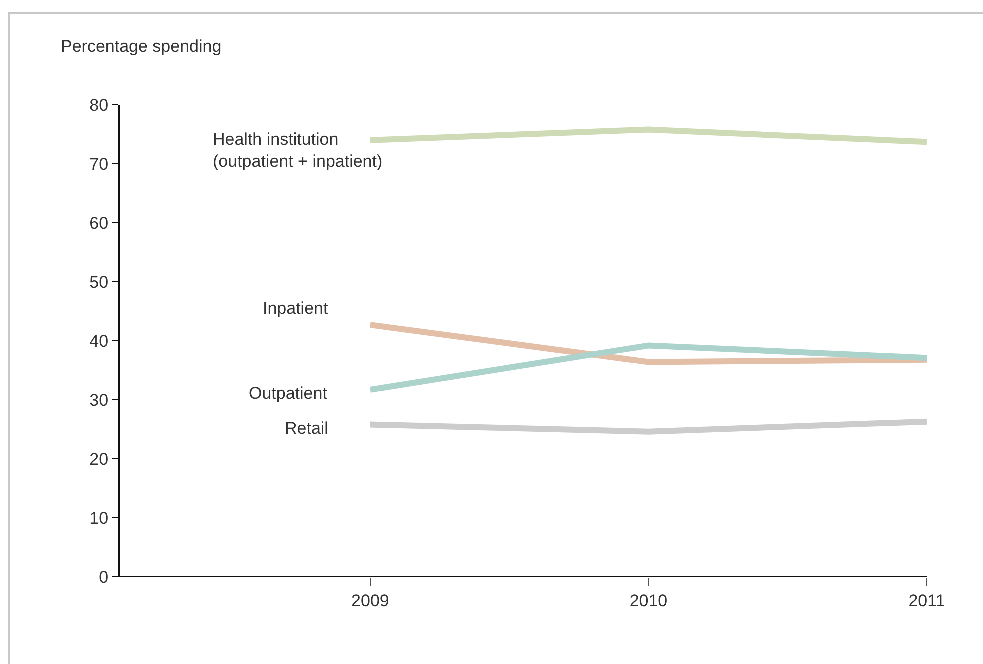 This screenshot has width=983, height=664. What do you see at coordinates (99, 223) in the screenshot?
I see `y-tick-label: 60` at bounding box center [99, 223].